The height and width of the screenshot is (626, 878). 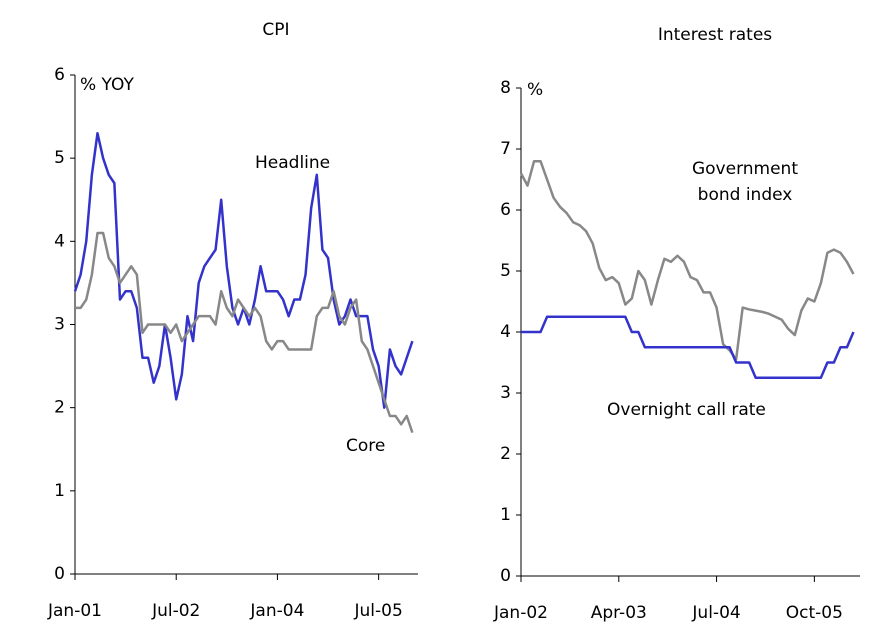 What do you see at coordinates (175, 611) in the screenshot?
I see `x-tick-label: Jul-02` at bounding box center [175, 611].